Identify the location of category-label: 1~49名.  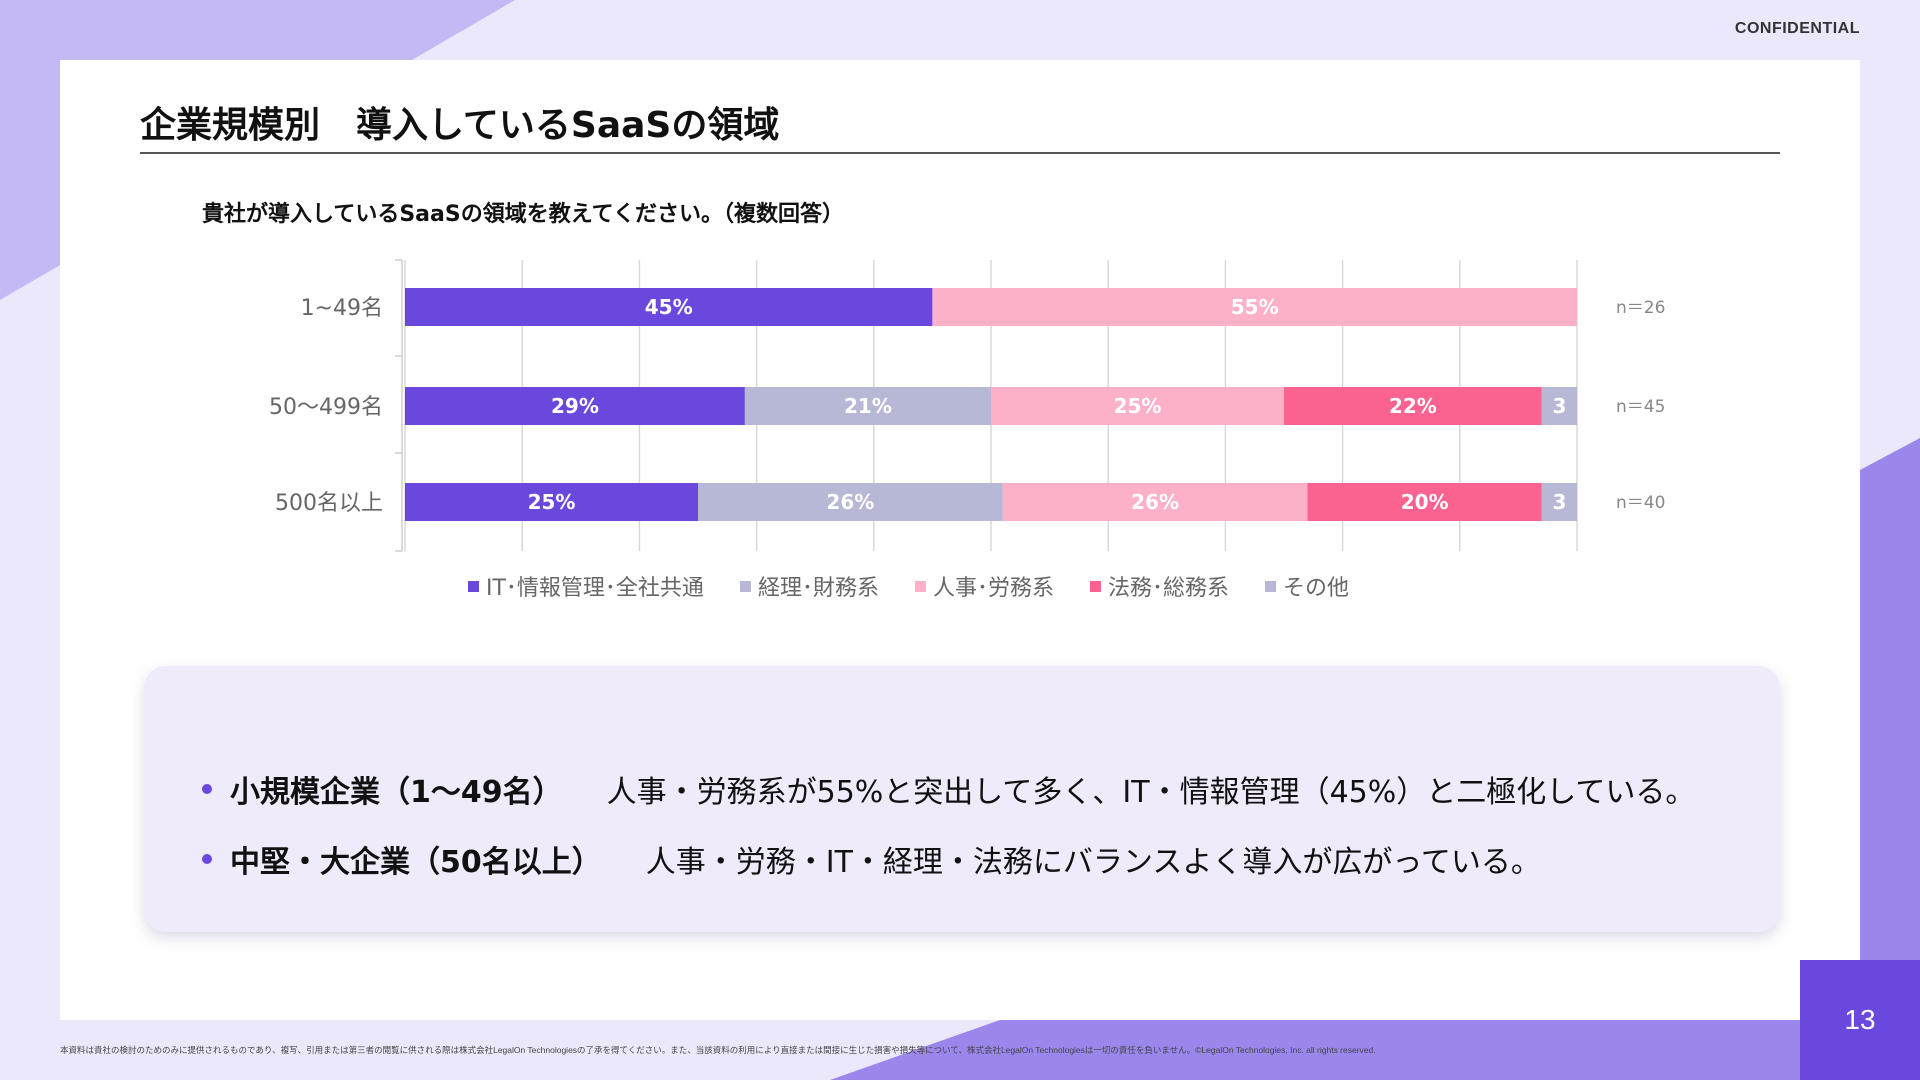
(342, 308).